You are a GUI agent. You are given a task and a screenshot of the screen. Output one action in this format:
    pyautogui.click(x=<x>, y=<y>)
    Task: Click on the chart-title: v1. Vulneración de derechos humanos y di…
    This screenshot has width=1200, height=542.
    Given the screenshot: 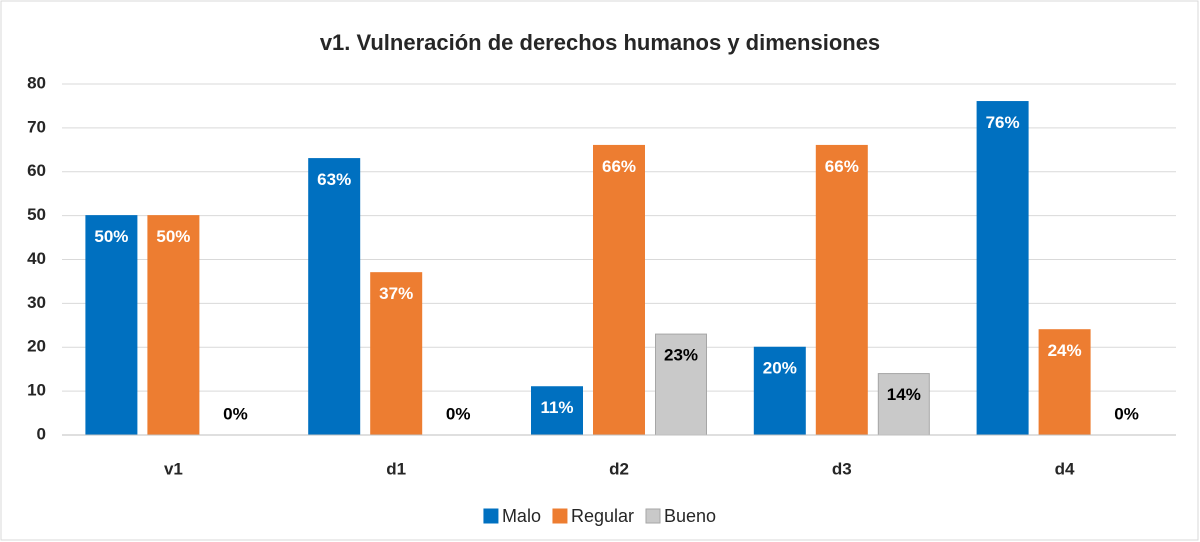 What is the action you would take?
    pyautogui.click(x=600, y=42)
    